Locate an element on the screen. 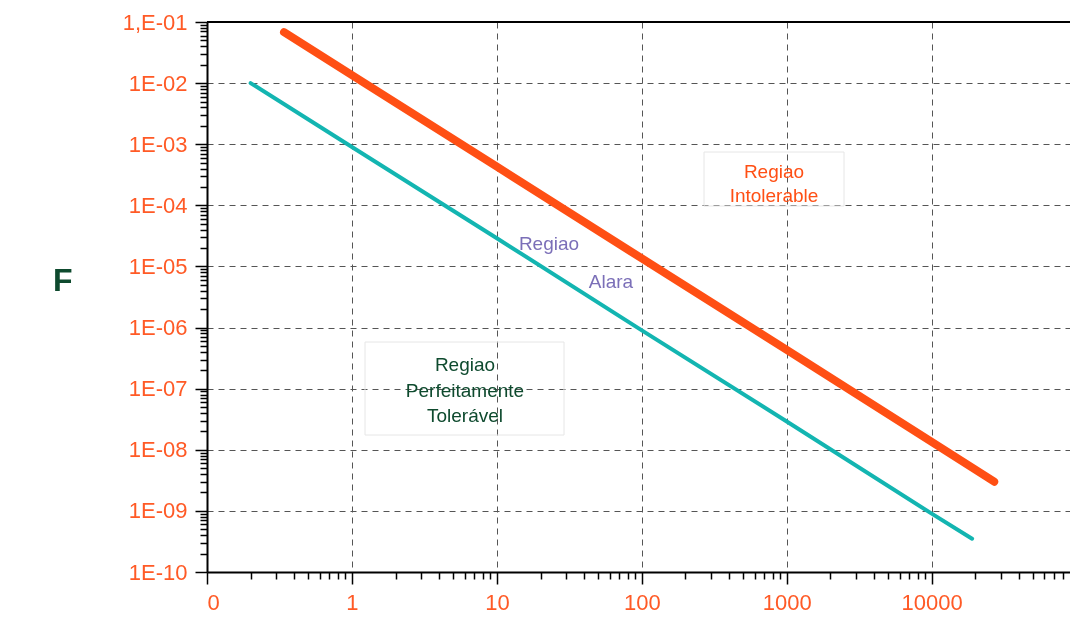  y-tick-label: 1E-06 is located at coordinates (158, 328).